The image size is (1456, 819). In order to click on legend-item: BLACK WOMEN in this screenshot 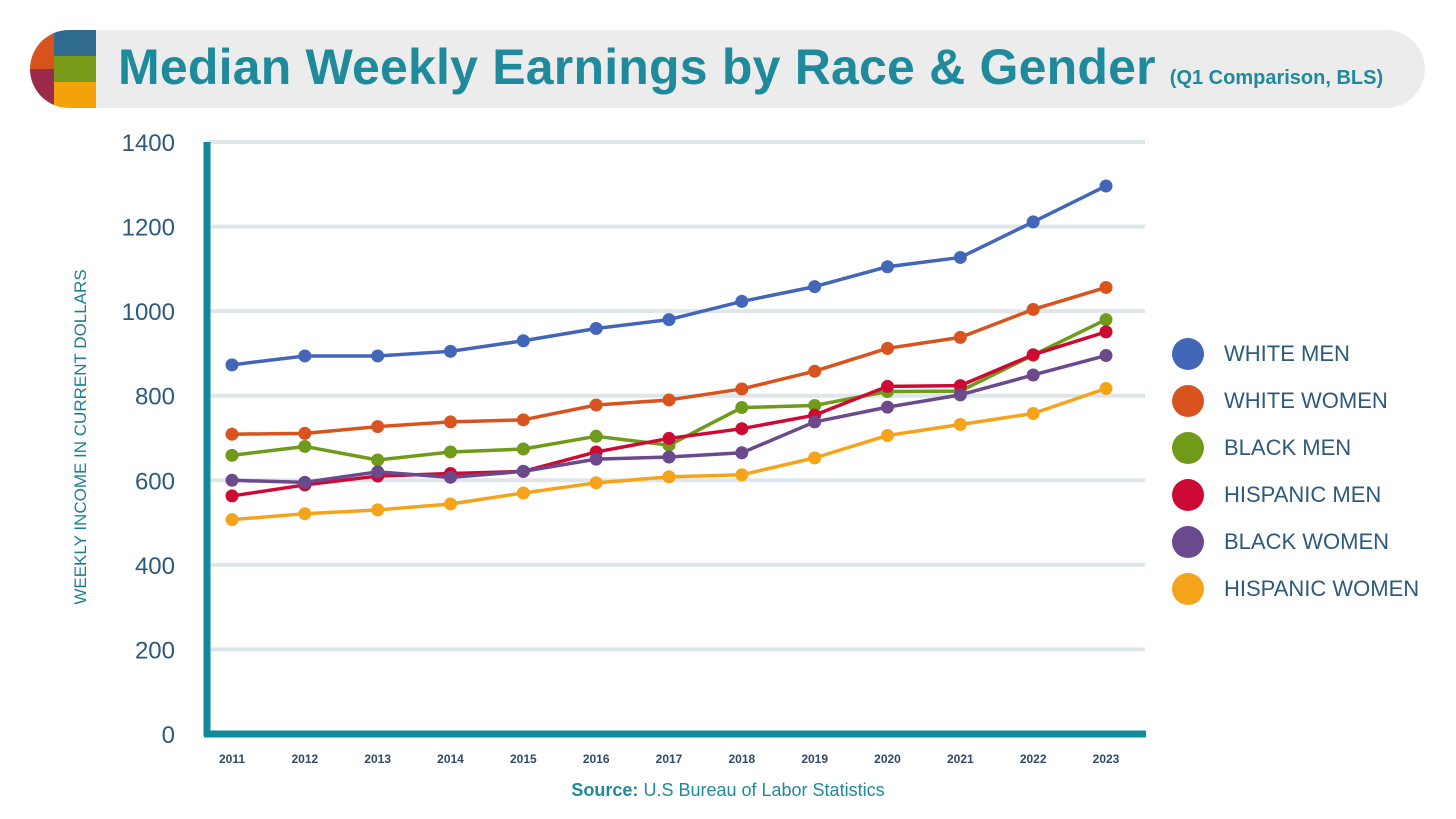, I will do `click(1295, 541)`.